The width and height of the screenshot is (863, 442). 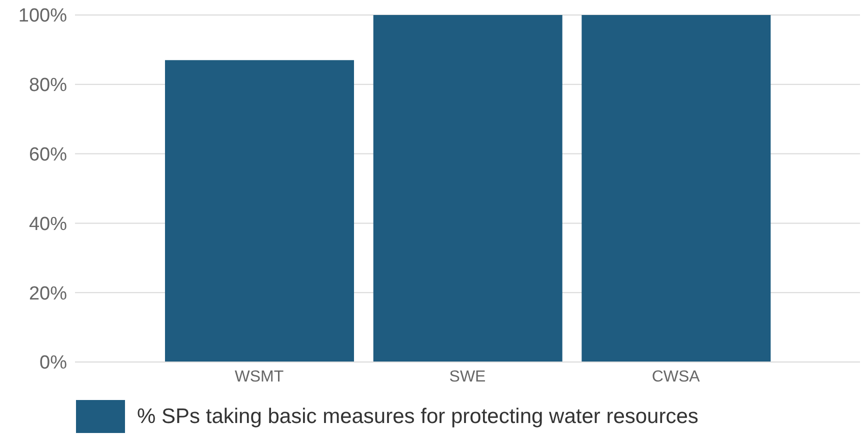 What do you see at coordinates (417, 416) in the screenshot?
I see `legend-label: % SPs taking basic measures for protecting water resources` at bounding box center [417, 416].